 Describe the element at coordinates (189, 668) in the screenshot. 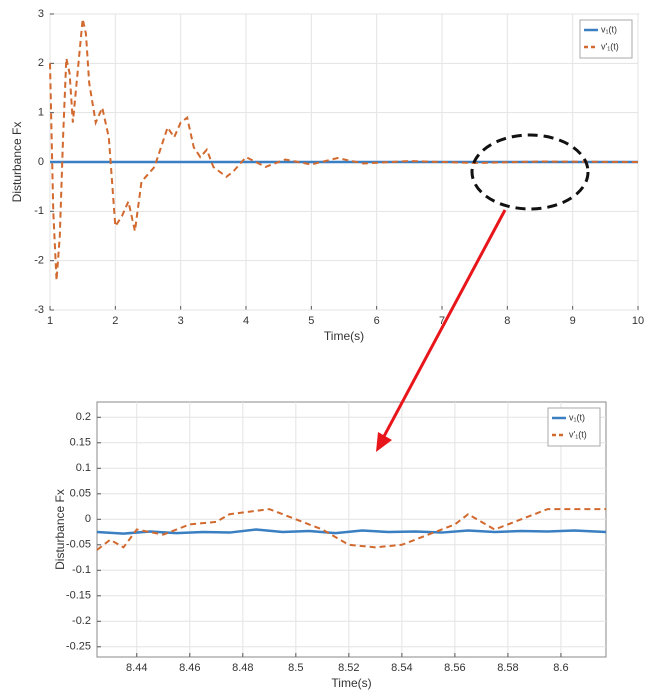

I see `x-tick-label: 8.46` at that location.